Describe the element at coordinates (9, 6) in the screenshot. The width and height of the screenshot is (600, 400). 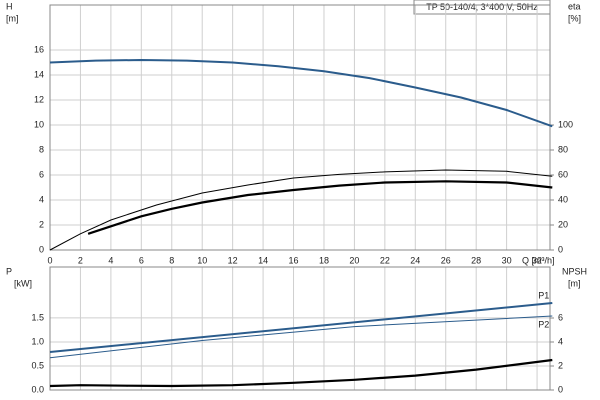
I see `y-label: H` at that location.